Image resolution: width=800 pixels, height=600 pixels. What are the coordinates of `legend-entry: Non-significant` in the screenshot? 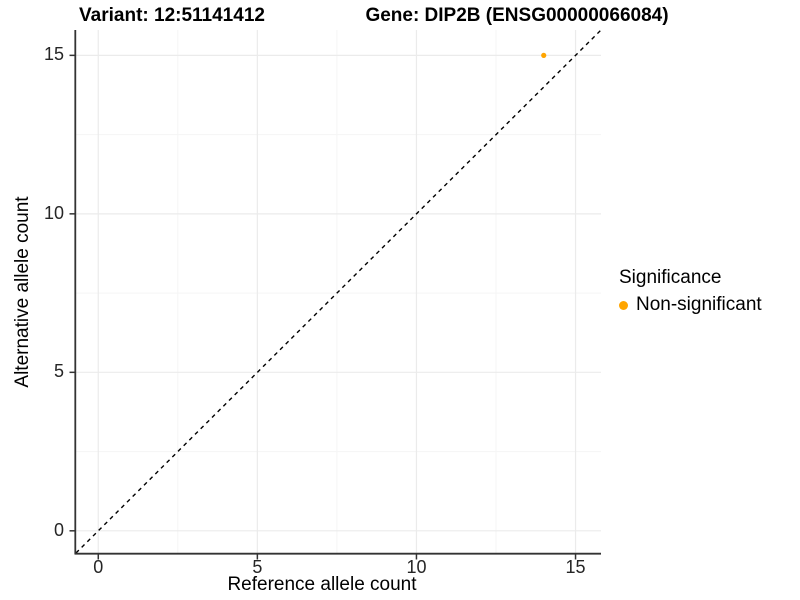 It's located at (690, 305).